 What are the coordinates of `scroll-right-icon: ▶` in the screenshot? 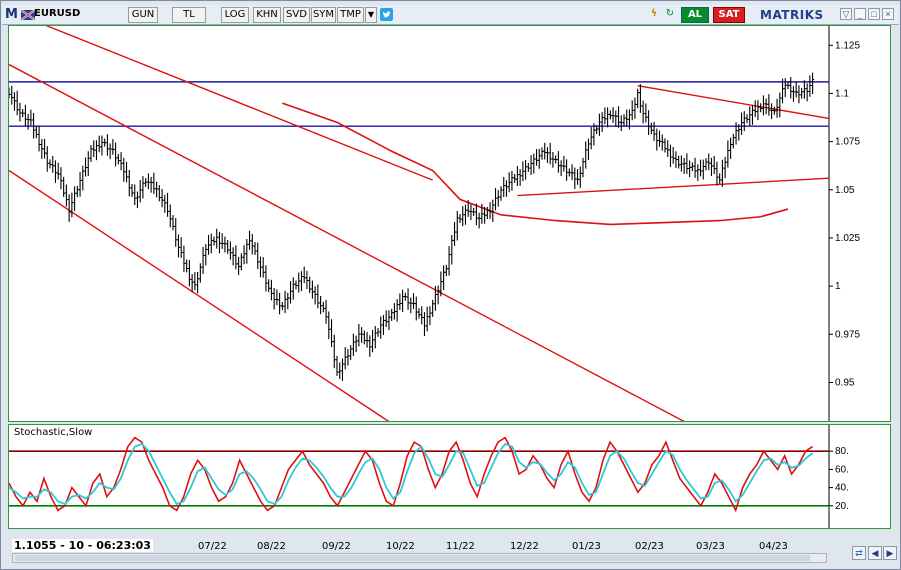 It's located at (890, 553).